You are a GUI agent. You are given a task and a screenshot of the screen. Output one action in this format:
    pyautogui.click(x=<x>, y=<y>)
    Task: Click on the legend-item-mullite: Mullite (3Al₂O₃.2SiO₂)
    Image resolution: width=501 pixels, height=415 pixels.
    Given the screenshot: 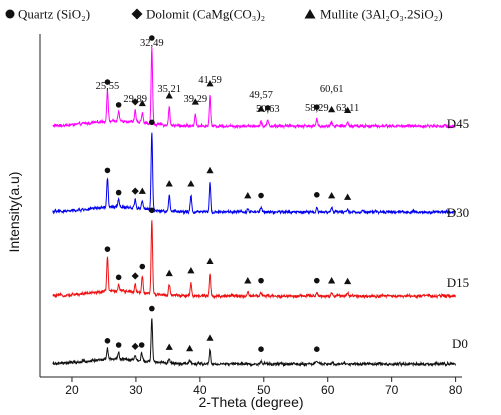 What is the action you would take?
    pyautogui.click(x=373, y=14)
    